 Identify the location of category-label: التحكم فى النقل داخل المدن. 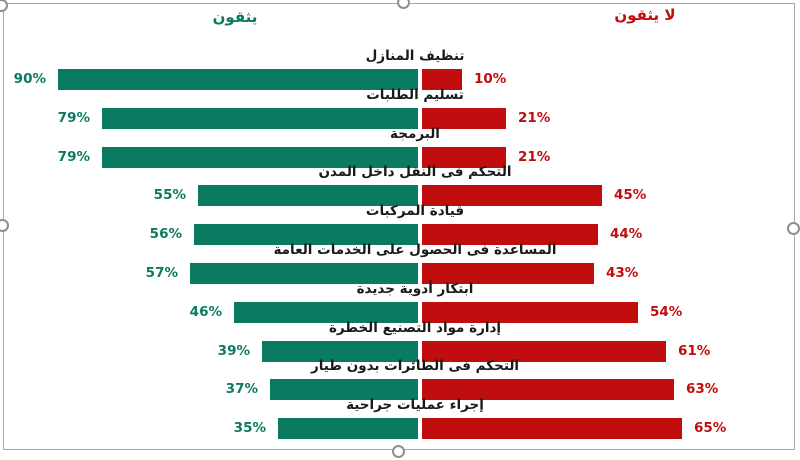
(415, 172).